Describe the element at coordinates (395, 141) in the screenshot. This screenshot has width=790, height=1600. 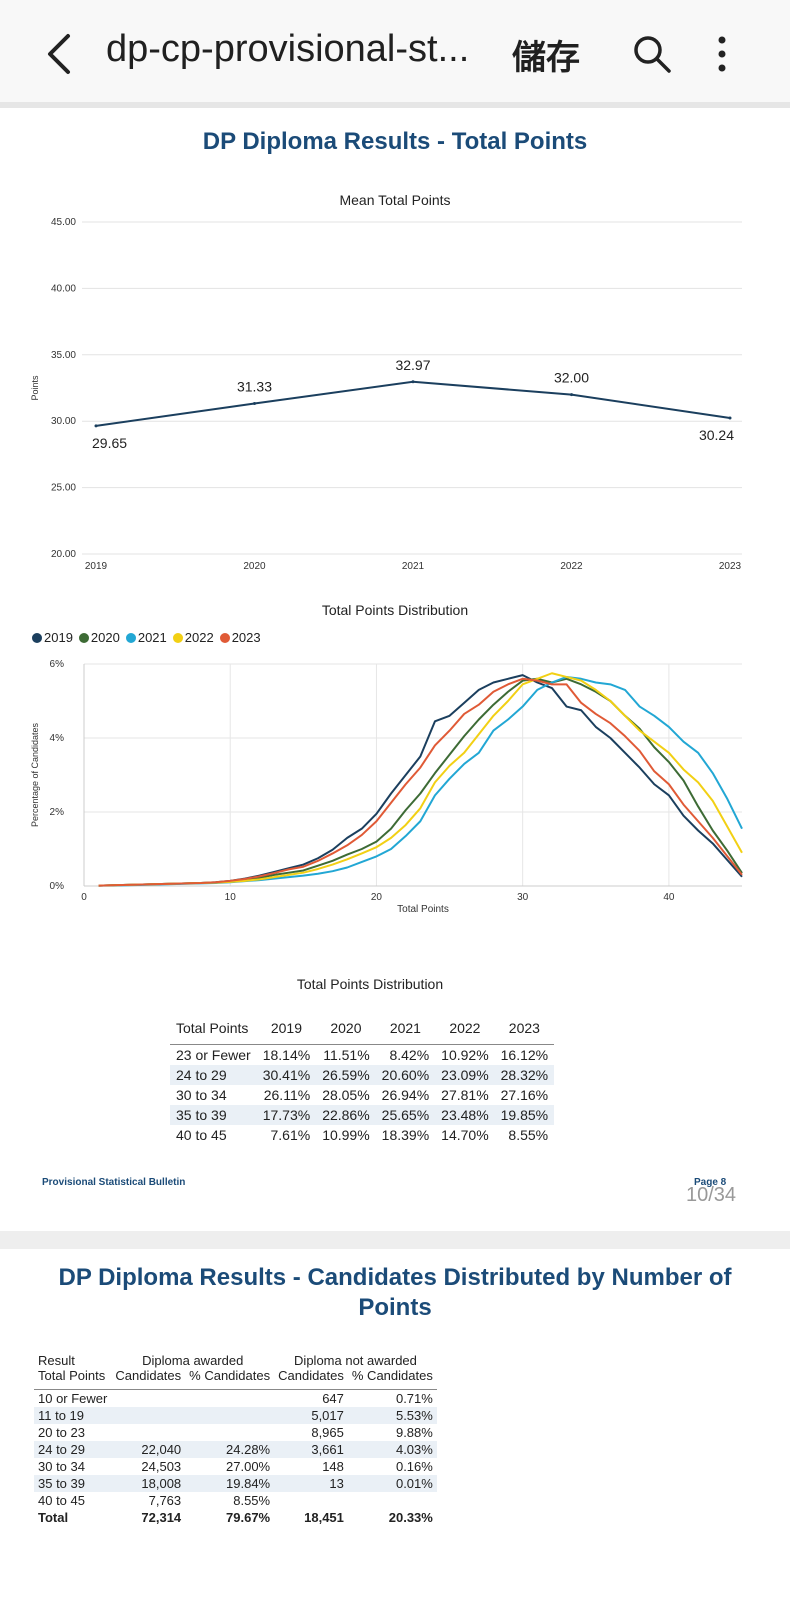
I see `page-heading: DP Diploma Results - Total Points` at that location.